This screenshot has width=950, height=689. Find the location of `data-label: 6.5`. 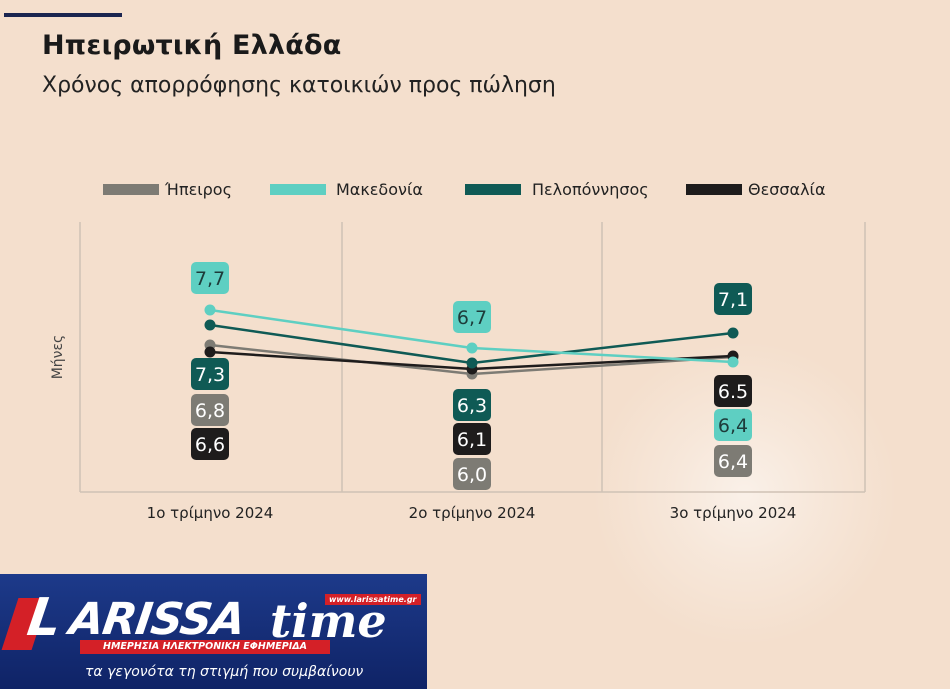

data-label: 6.5 is located at coordinates (733, 392).